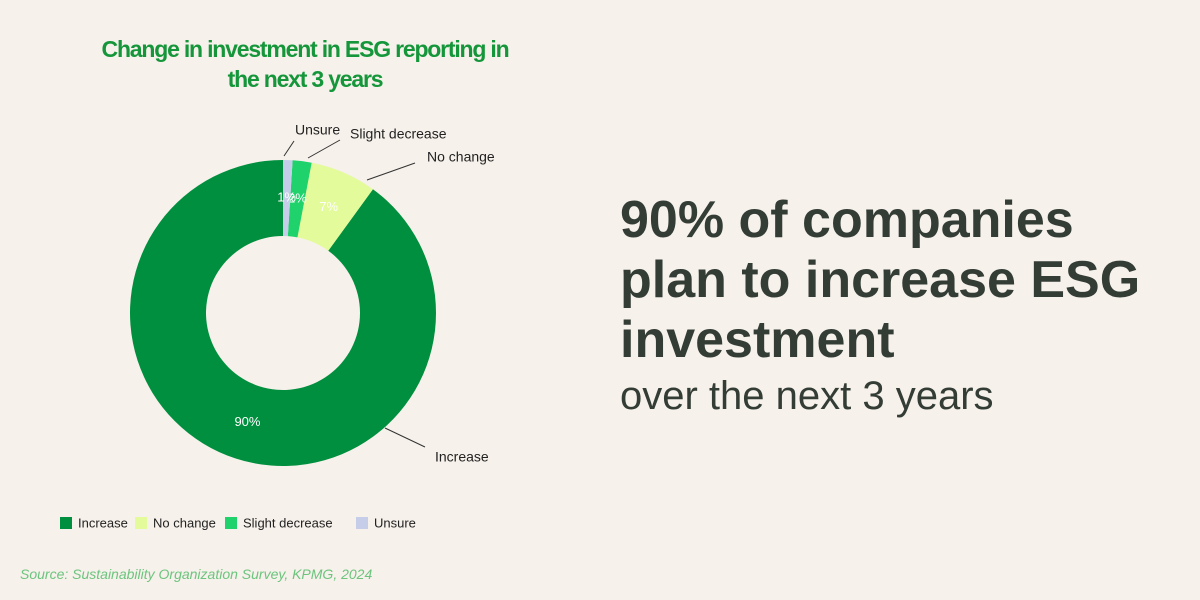  Describe the element at coordinates (328, 206) in the screenshot. I see `value-label: 7%` at that location.